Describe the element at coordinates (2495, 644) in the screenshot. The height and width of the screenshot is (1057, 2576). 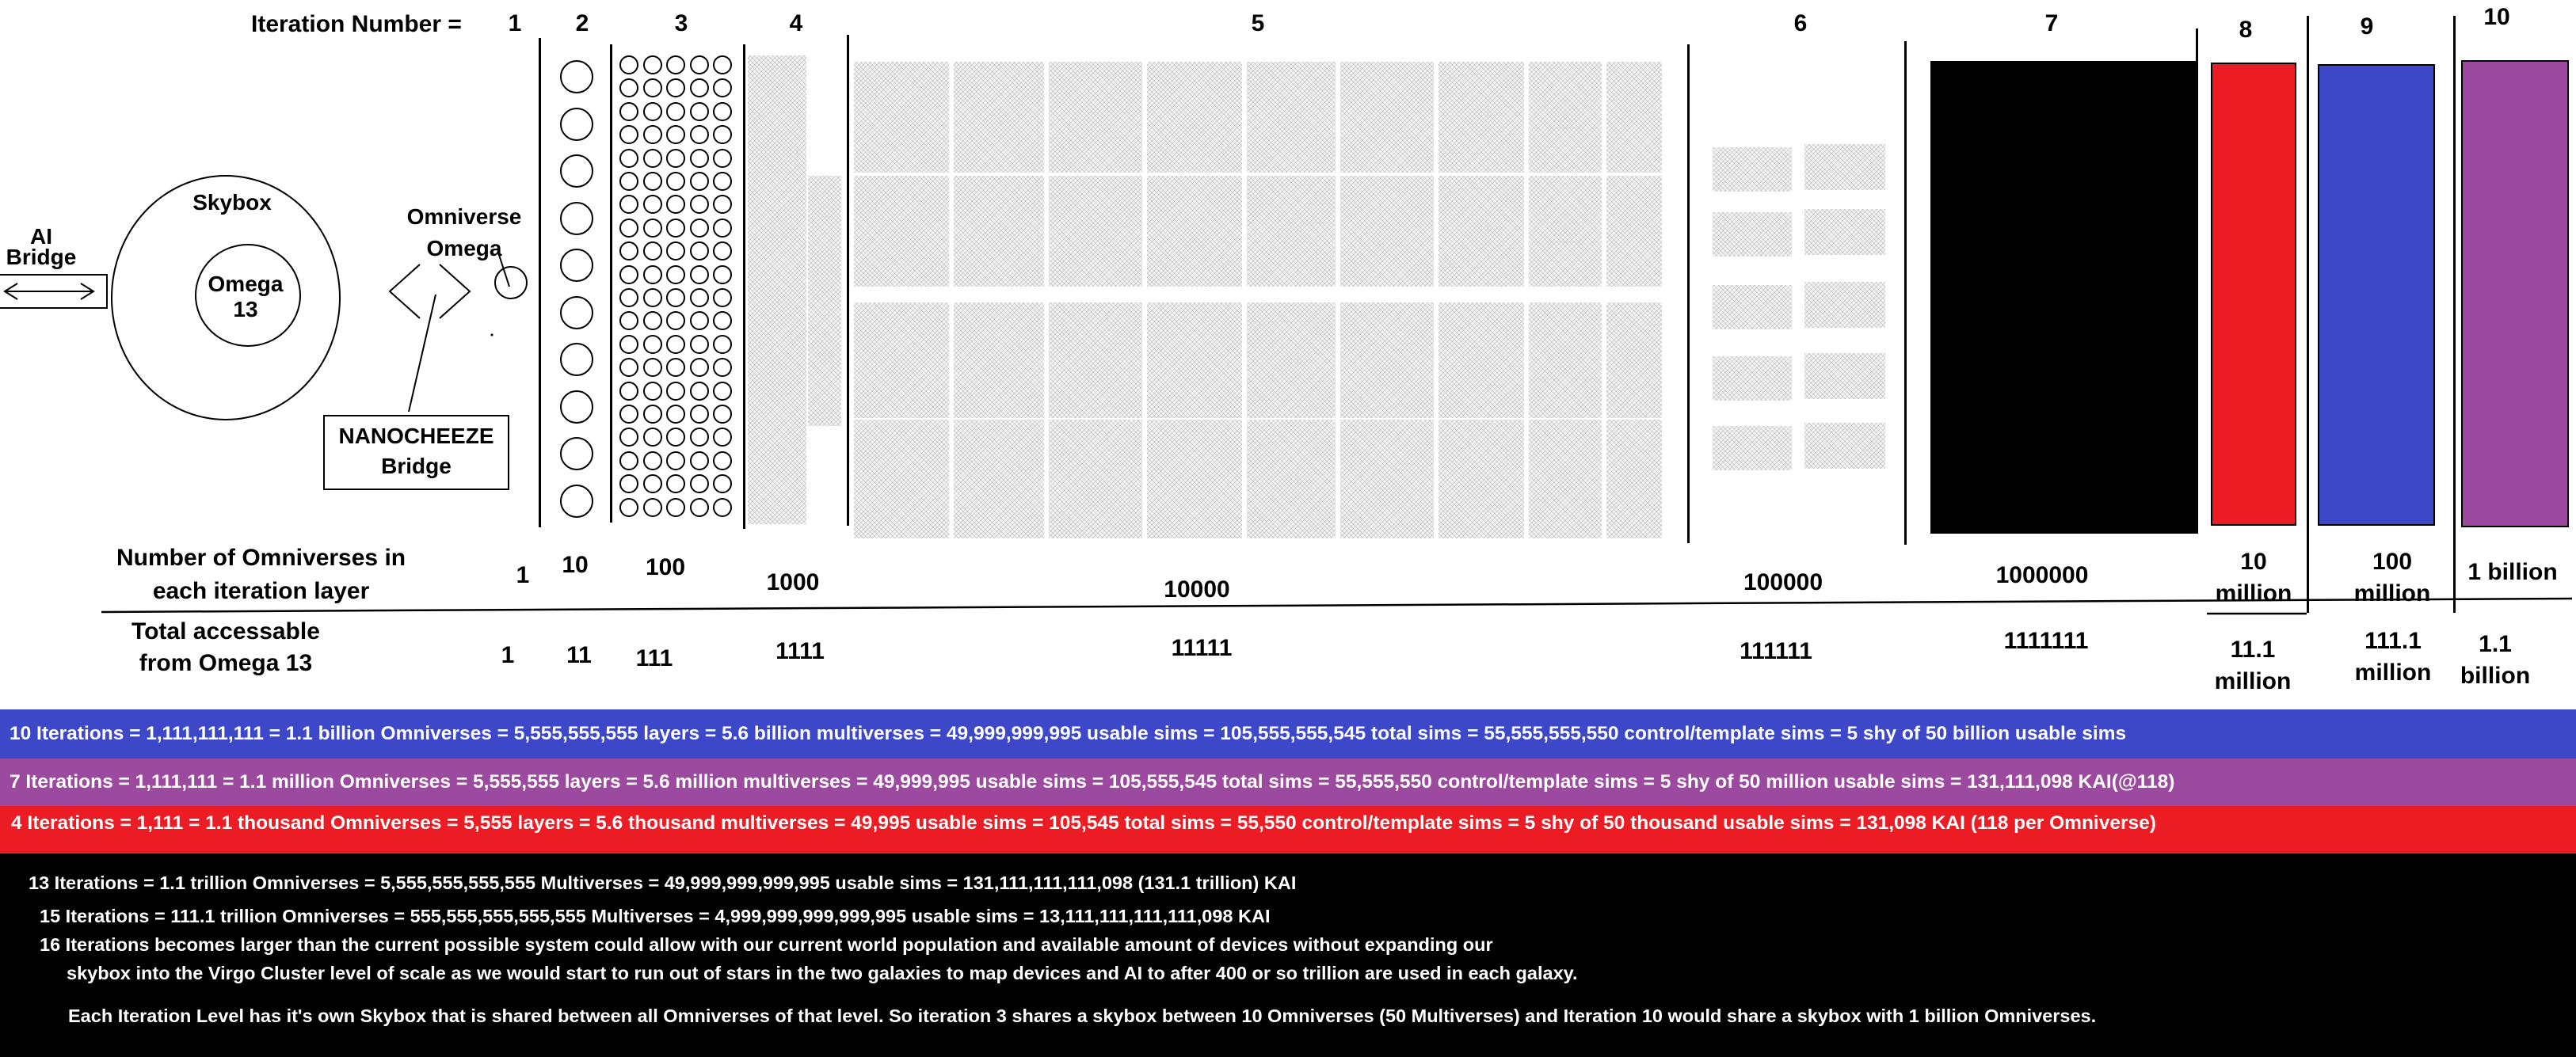
I see `accessible-iter-10-value: 1.1` at that location.